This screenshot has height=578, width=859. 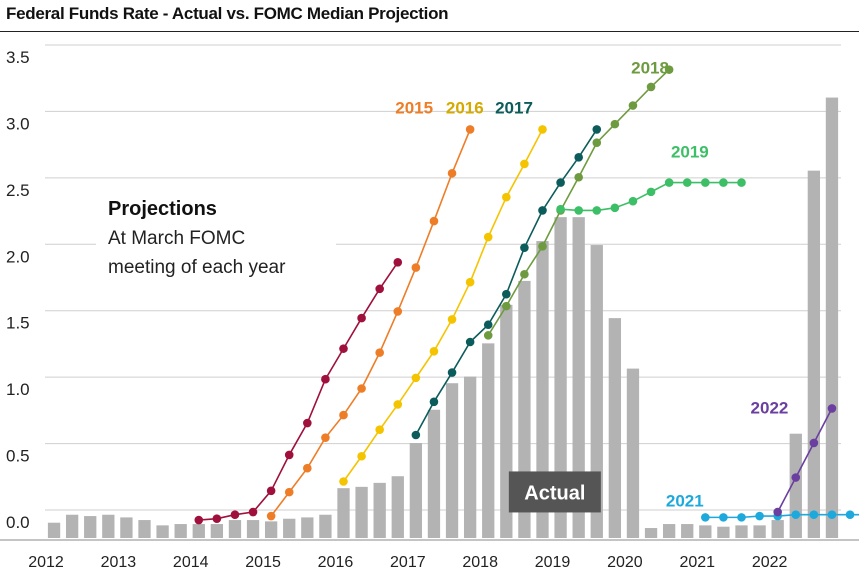 What do you see at coordinates (18, 290) in the screenshot?
I see `y-axis-ticks: 0.0 0.5 1.0 1.5 2.0 2.5 3.0 3.5` at bounding box center [18, 290].